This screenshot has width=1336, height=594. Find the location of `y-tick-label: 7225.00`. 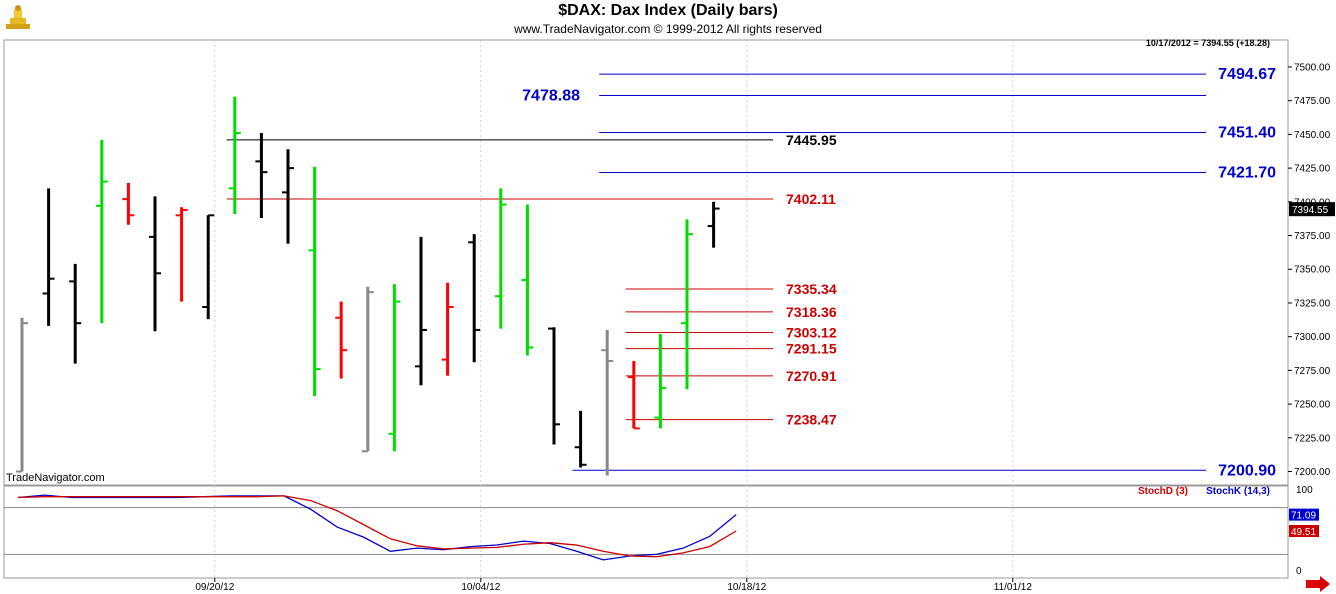

y-tick-label: 7225.00 is located at coordinates (1312, 438).